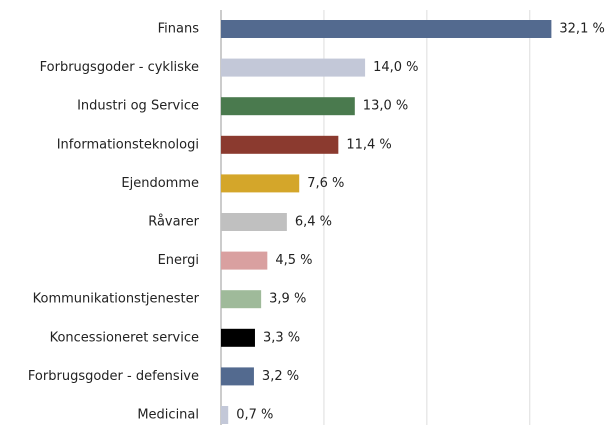 Image resolution: width=608 pixels, height=425 pixels. I want to click on y-tick-label: Energi, so click(178, 260).